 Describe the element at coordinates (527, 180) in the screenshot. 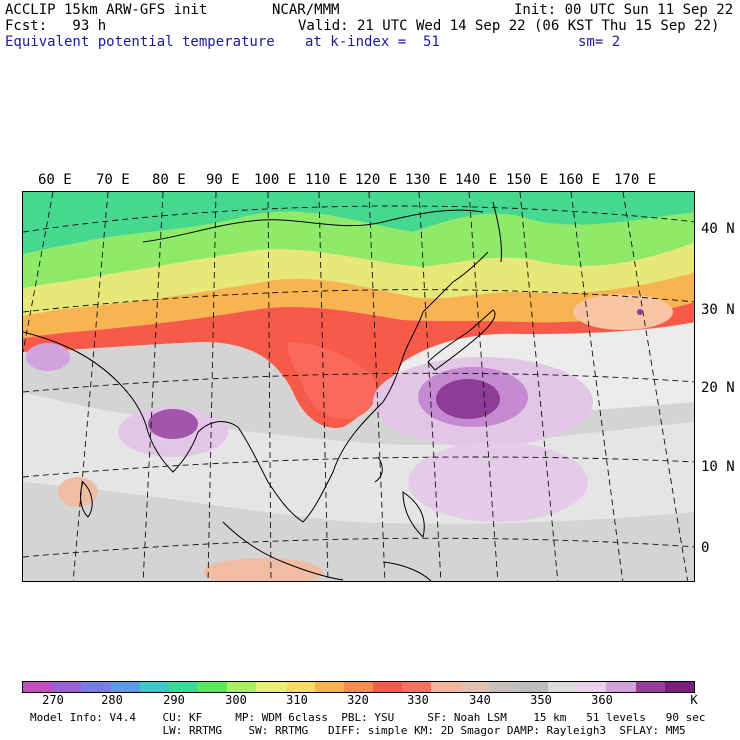

I see `lon-label: 150 E` at that location.